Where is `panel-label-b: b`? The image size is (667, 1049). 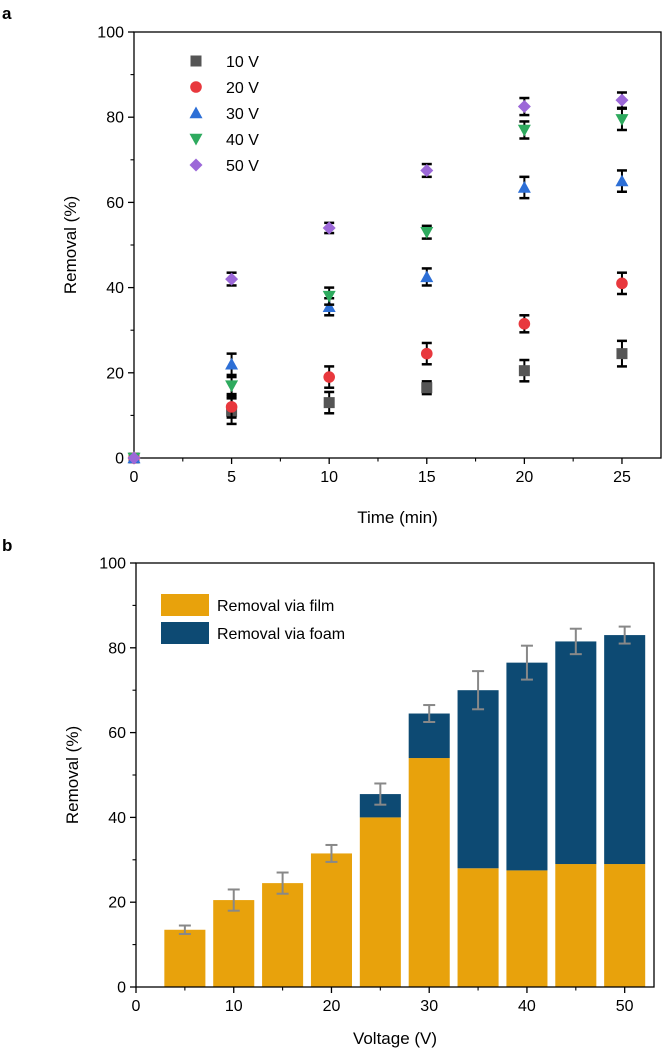 panel-label-b: b is located at coordinates (7, 545).